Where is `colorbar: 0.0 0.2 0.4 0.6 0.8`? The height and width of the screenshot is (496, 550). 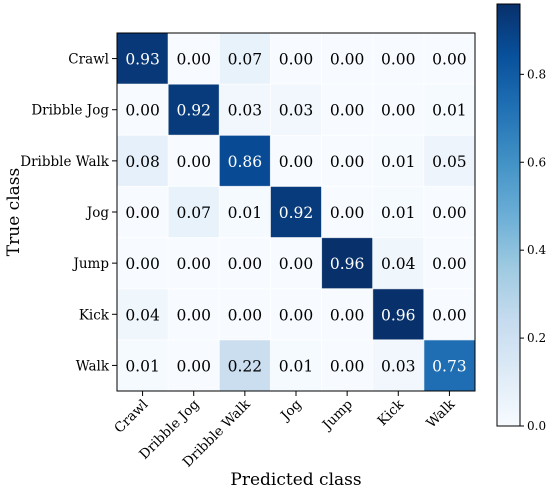
colorbar: 0.0 0.2 0.4 0.6 0.8 is located at coordinates (521, 218).